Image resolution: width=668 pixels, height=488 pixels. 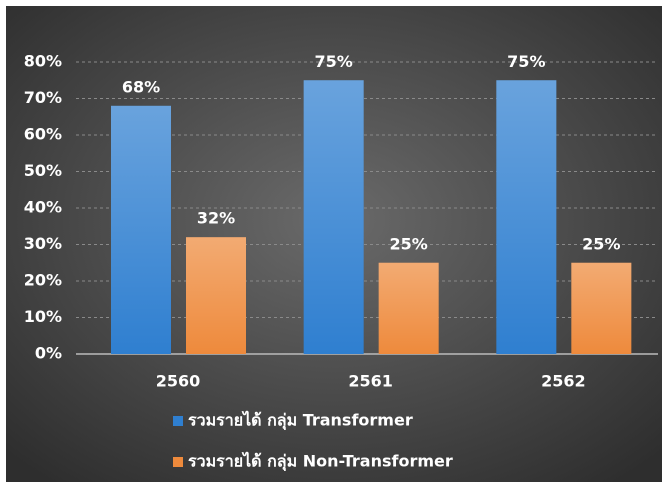 What do you see at coordinates (43, 170) in the screenshot?
I see `y-tick-label: 50%` at bounding box center [43, 170].